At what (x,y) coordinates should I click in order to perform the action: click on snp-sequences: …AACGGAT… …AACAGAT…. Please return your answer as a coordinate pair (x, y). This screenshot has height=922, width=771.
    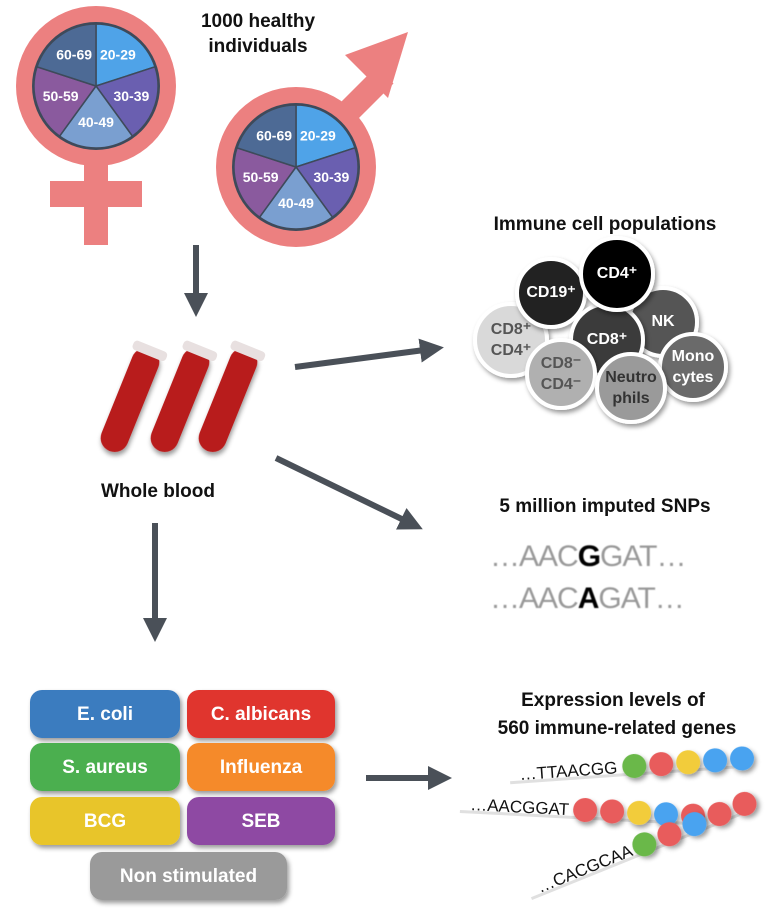
    Looking at the image, I should click on (588, 577).